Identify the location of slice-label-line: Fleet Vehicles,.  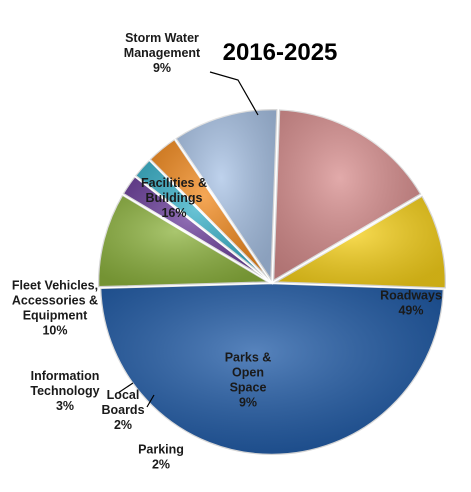
(55, 286).